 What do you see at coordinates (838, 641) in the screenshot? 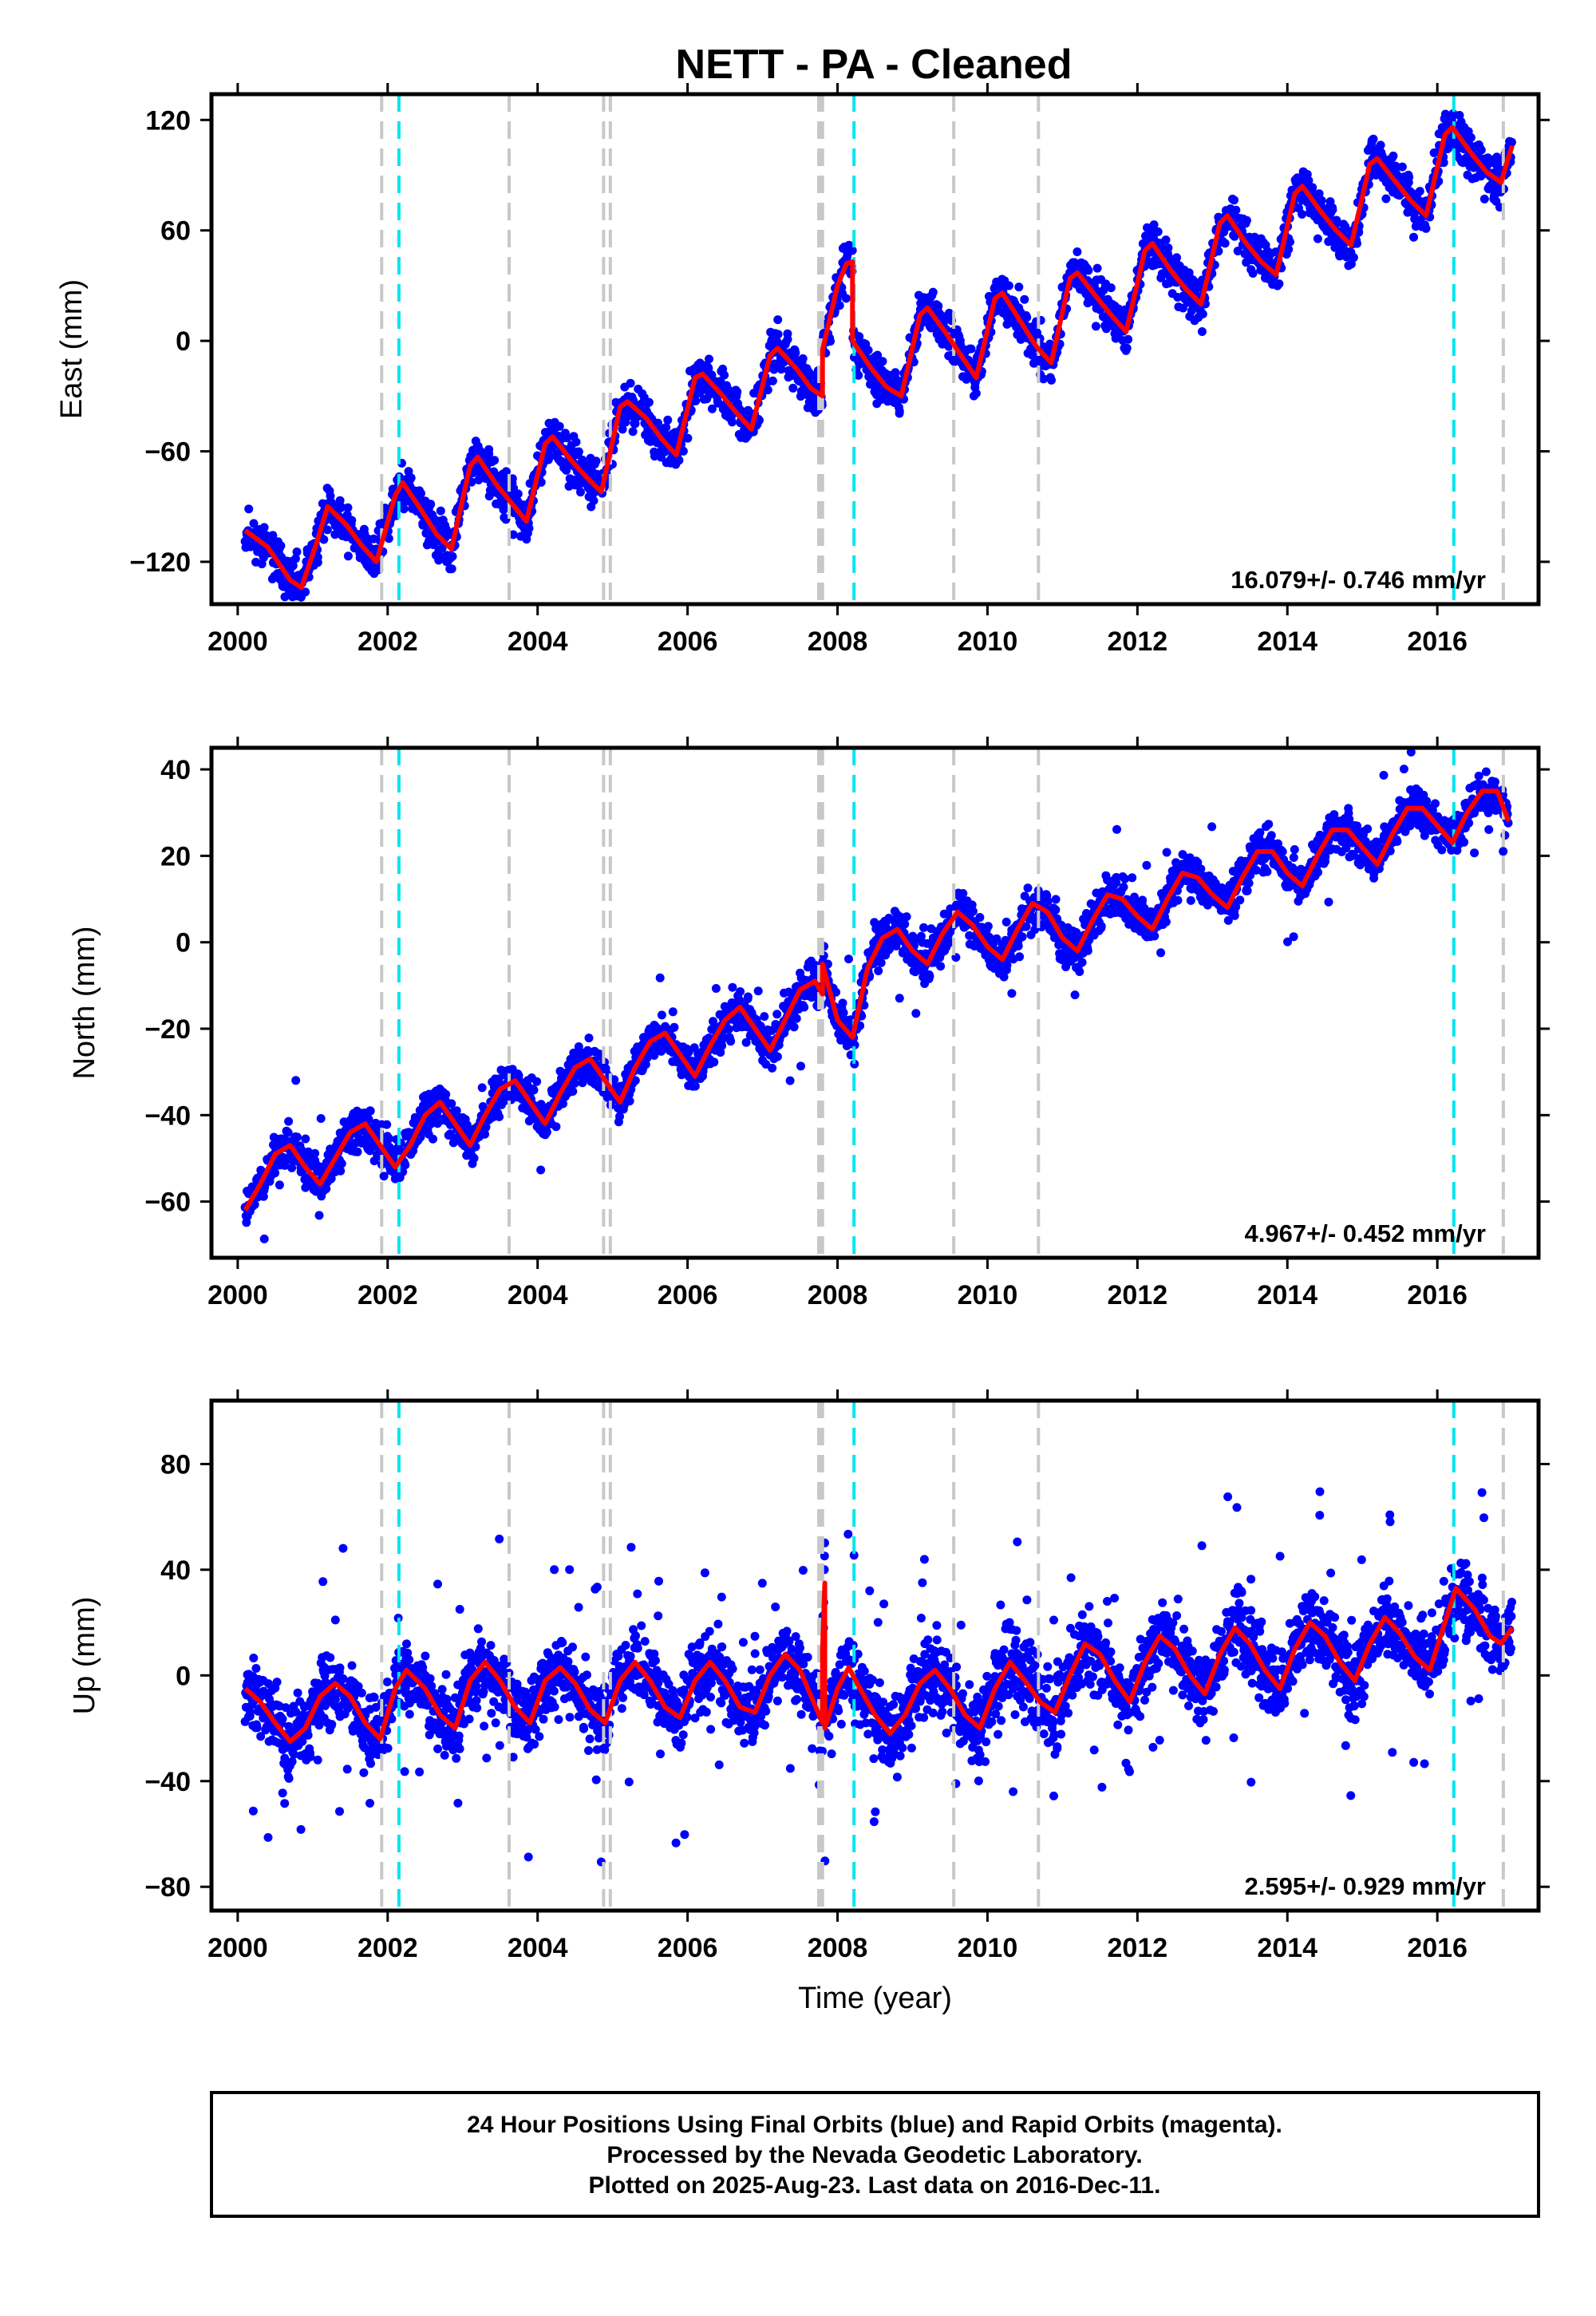
I see `x-tick-label: 2008` at bounding box center [838, 641].